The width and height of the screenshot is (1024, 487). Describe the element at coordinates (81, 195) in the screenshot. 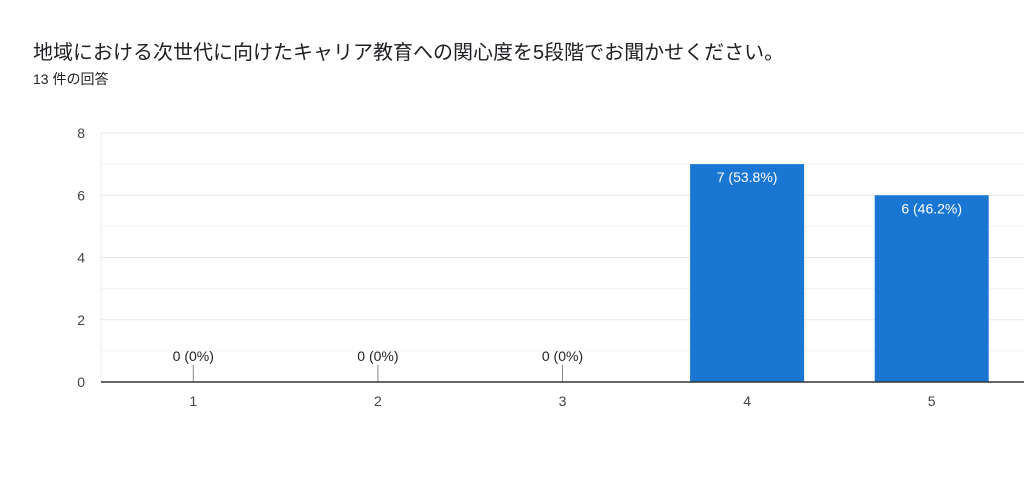

I see `y-tick-label: 6` at that location.